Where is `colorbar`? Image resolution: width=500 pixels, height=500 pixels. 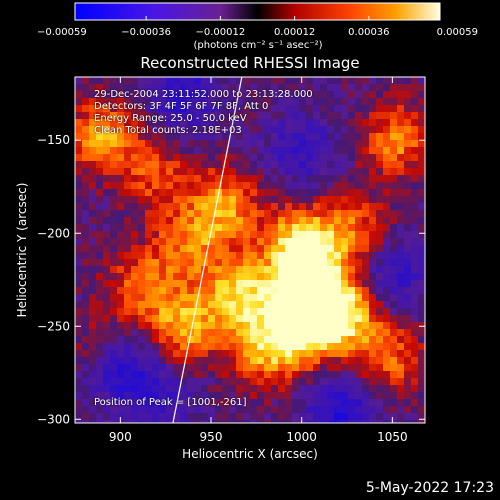
colorbar is located at coordinates (257, 11).